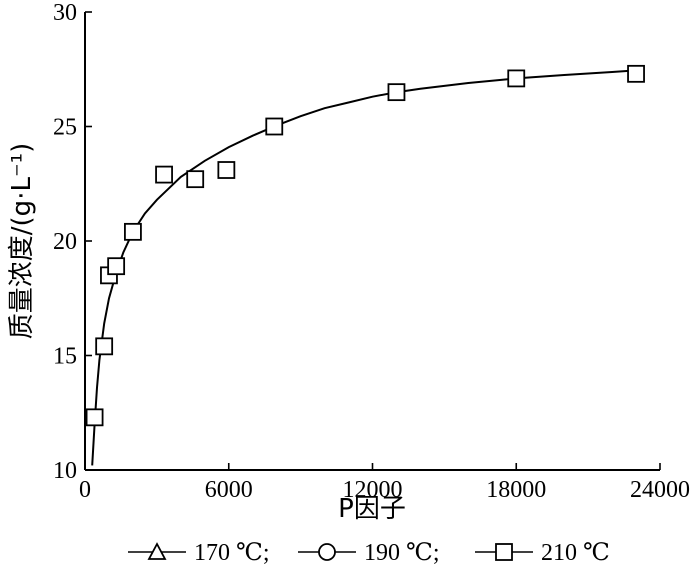 The image size is (700, 580). What do you see at coordinates (65, 13) in the screenshot?
I see `y-tick-label: 30` at bounding box center [65, 13].